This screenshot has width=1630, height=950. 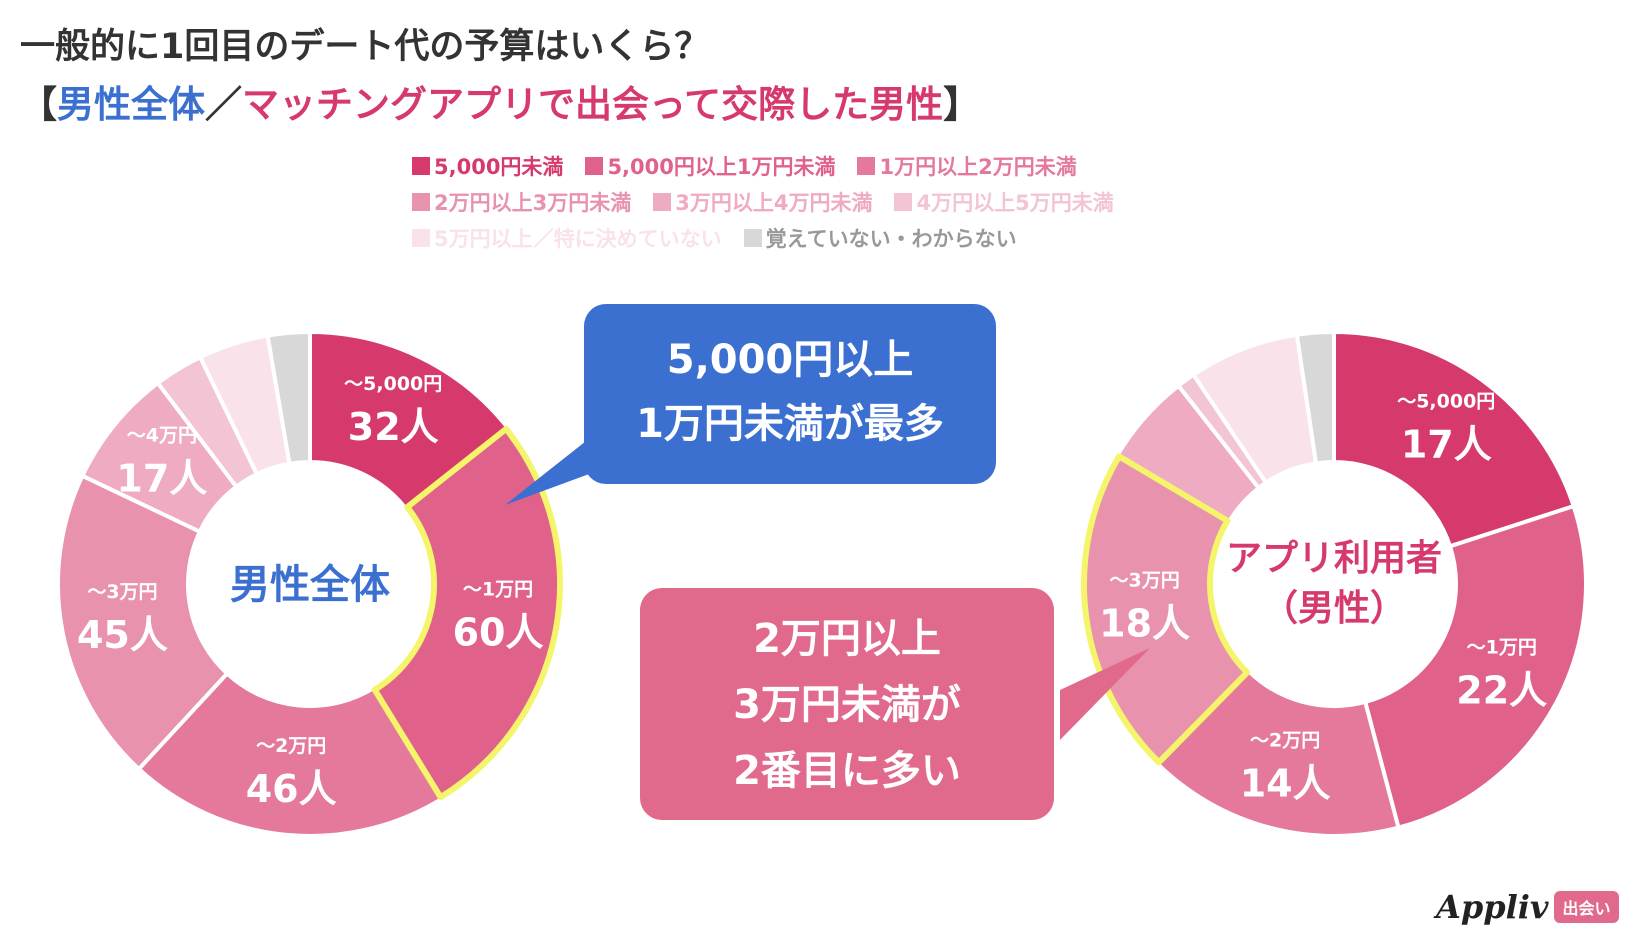 I want to click on callout-second-most: 2万円以上 3万円未満が 2番目に多い, so click(x=847, y=704).